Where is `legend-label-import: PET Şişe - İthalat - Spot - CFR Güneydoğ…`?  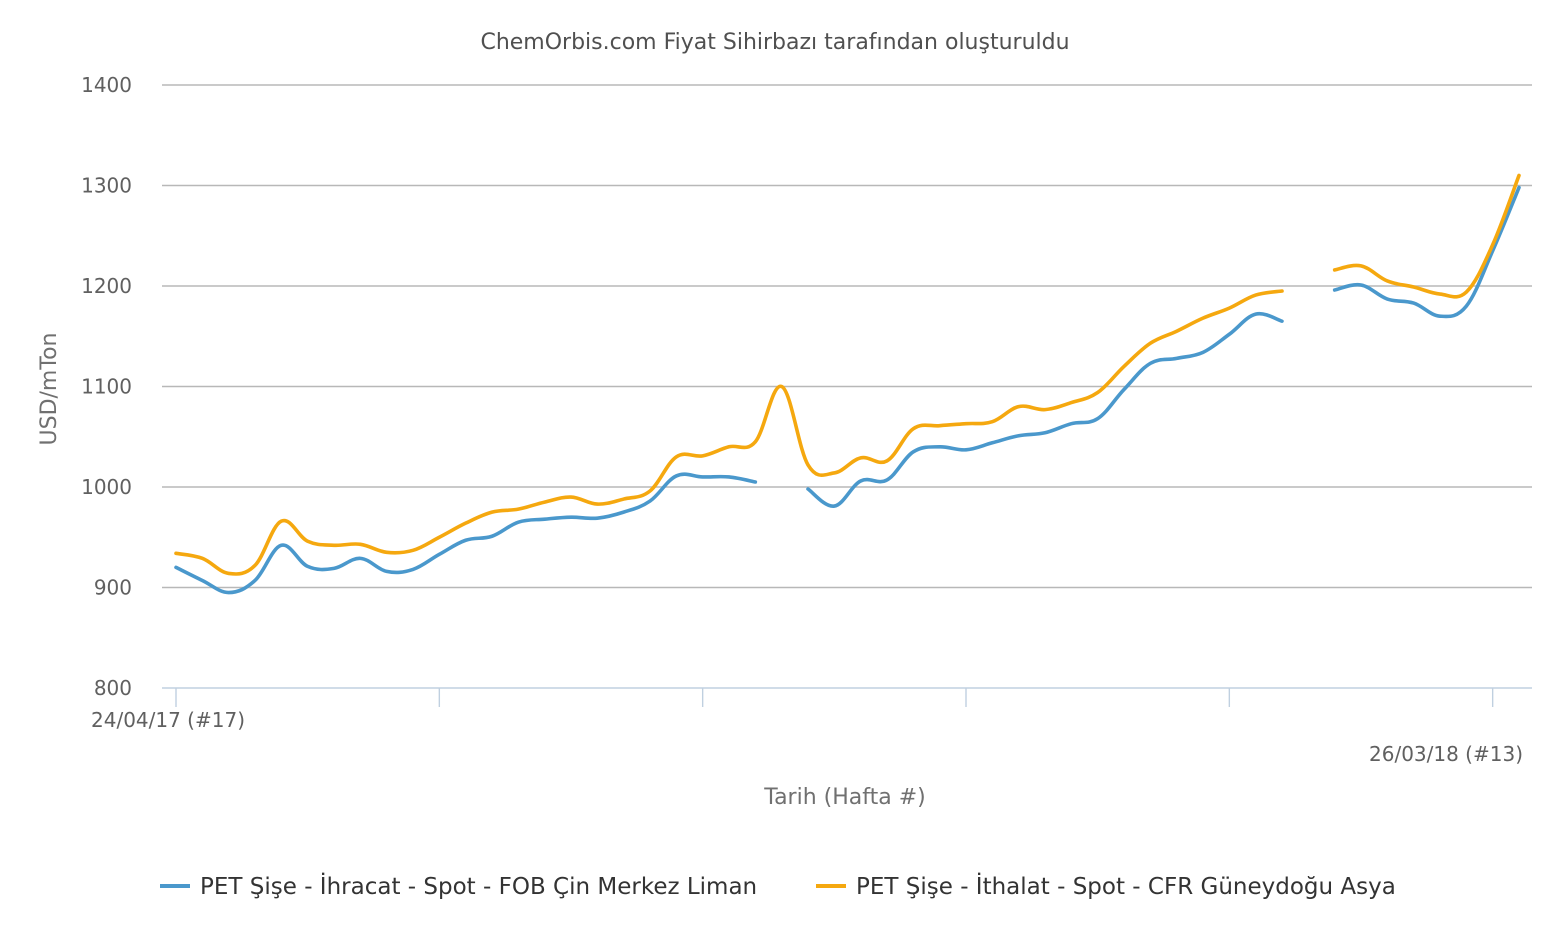
legend-label-import: PET Şişe - İthalat - Spot - CFR Güneydoğ… is located at coordinates (1126, 886).